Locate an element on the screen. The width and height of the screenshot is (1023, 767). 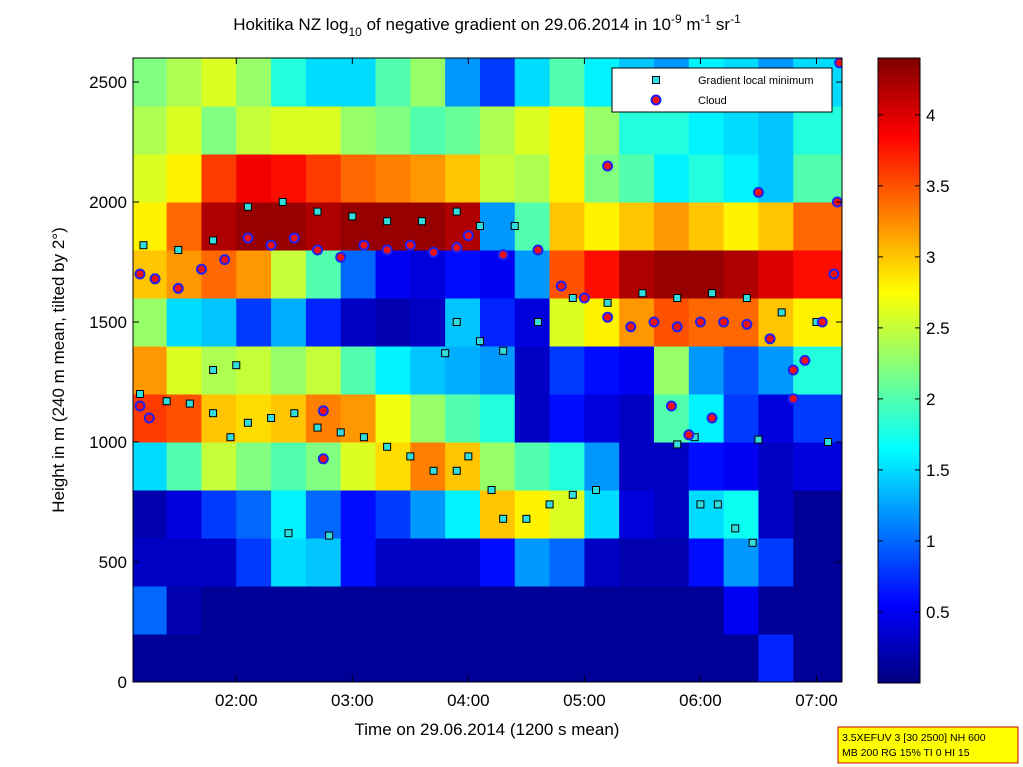
annotation-line: MB 200 RG 15% TI 0 HI 15 is located at coordinates (906, 753).